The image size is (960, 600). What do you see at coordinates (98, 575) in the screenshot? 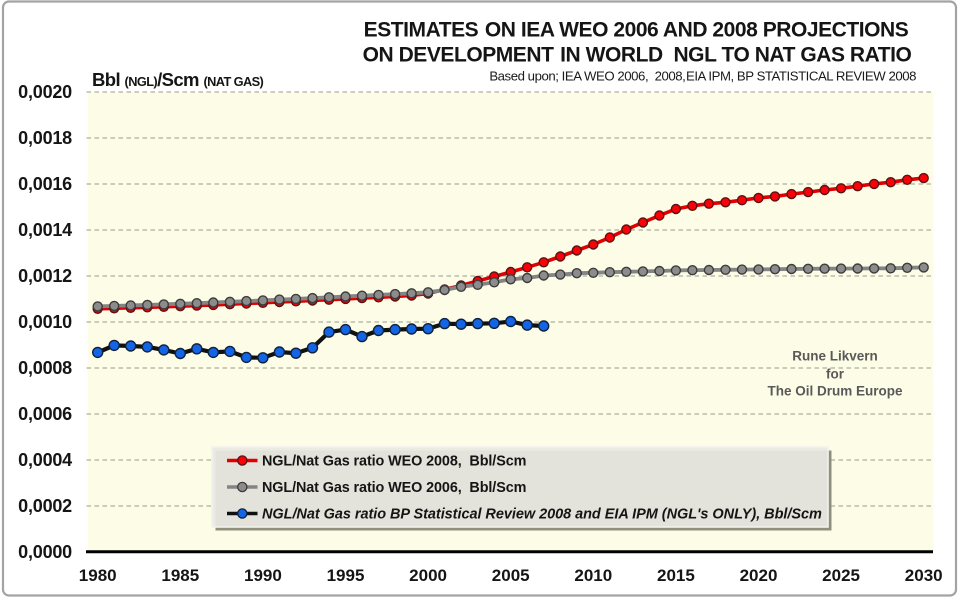
I see `svg-text: 1980` at bounding box center [98, 575].